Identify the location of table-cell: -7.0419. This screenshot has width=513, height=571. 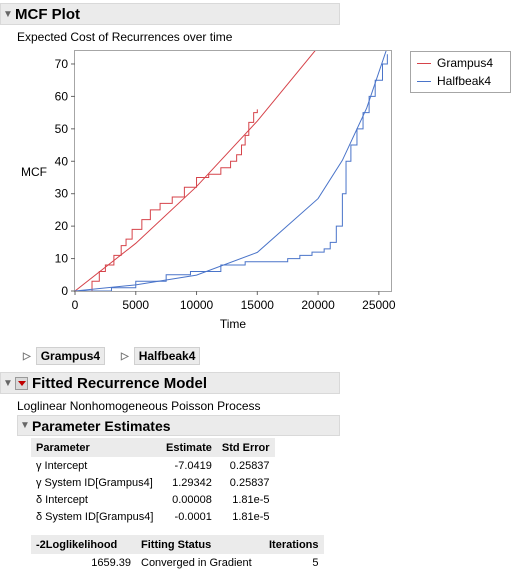
(193, 465).